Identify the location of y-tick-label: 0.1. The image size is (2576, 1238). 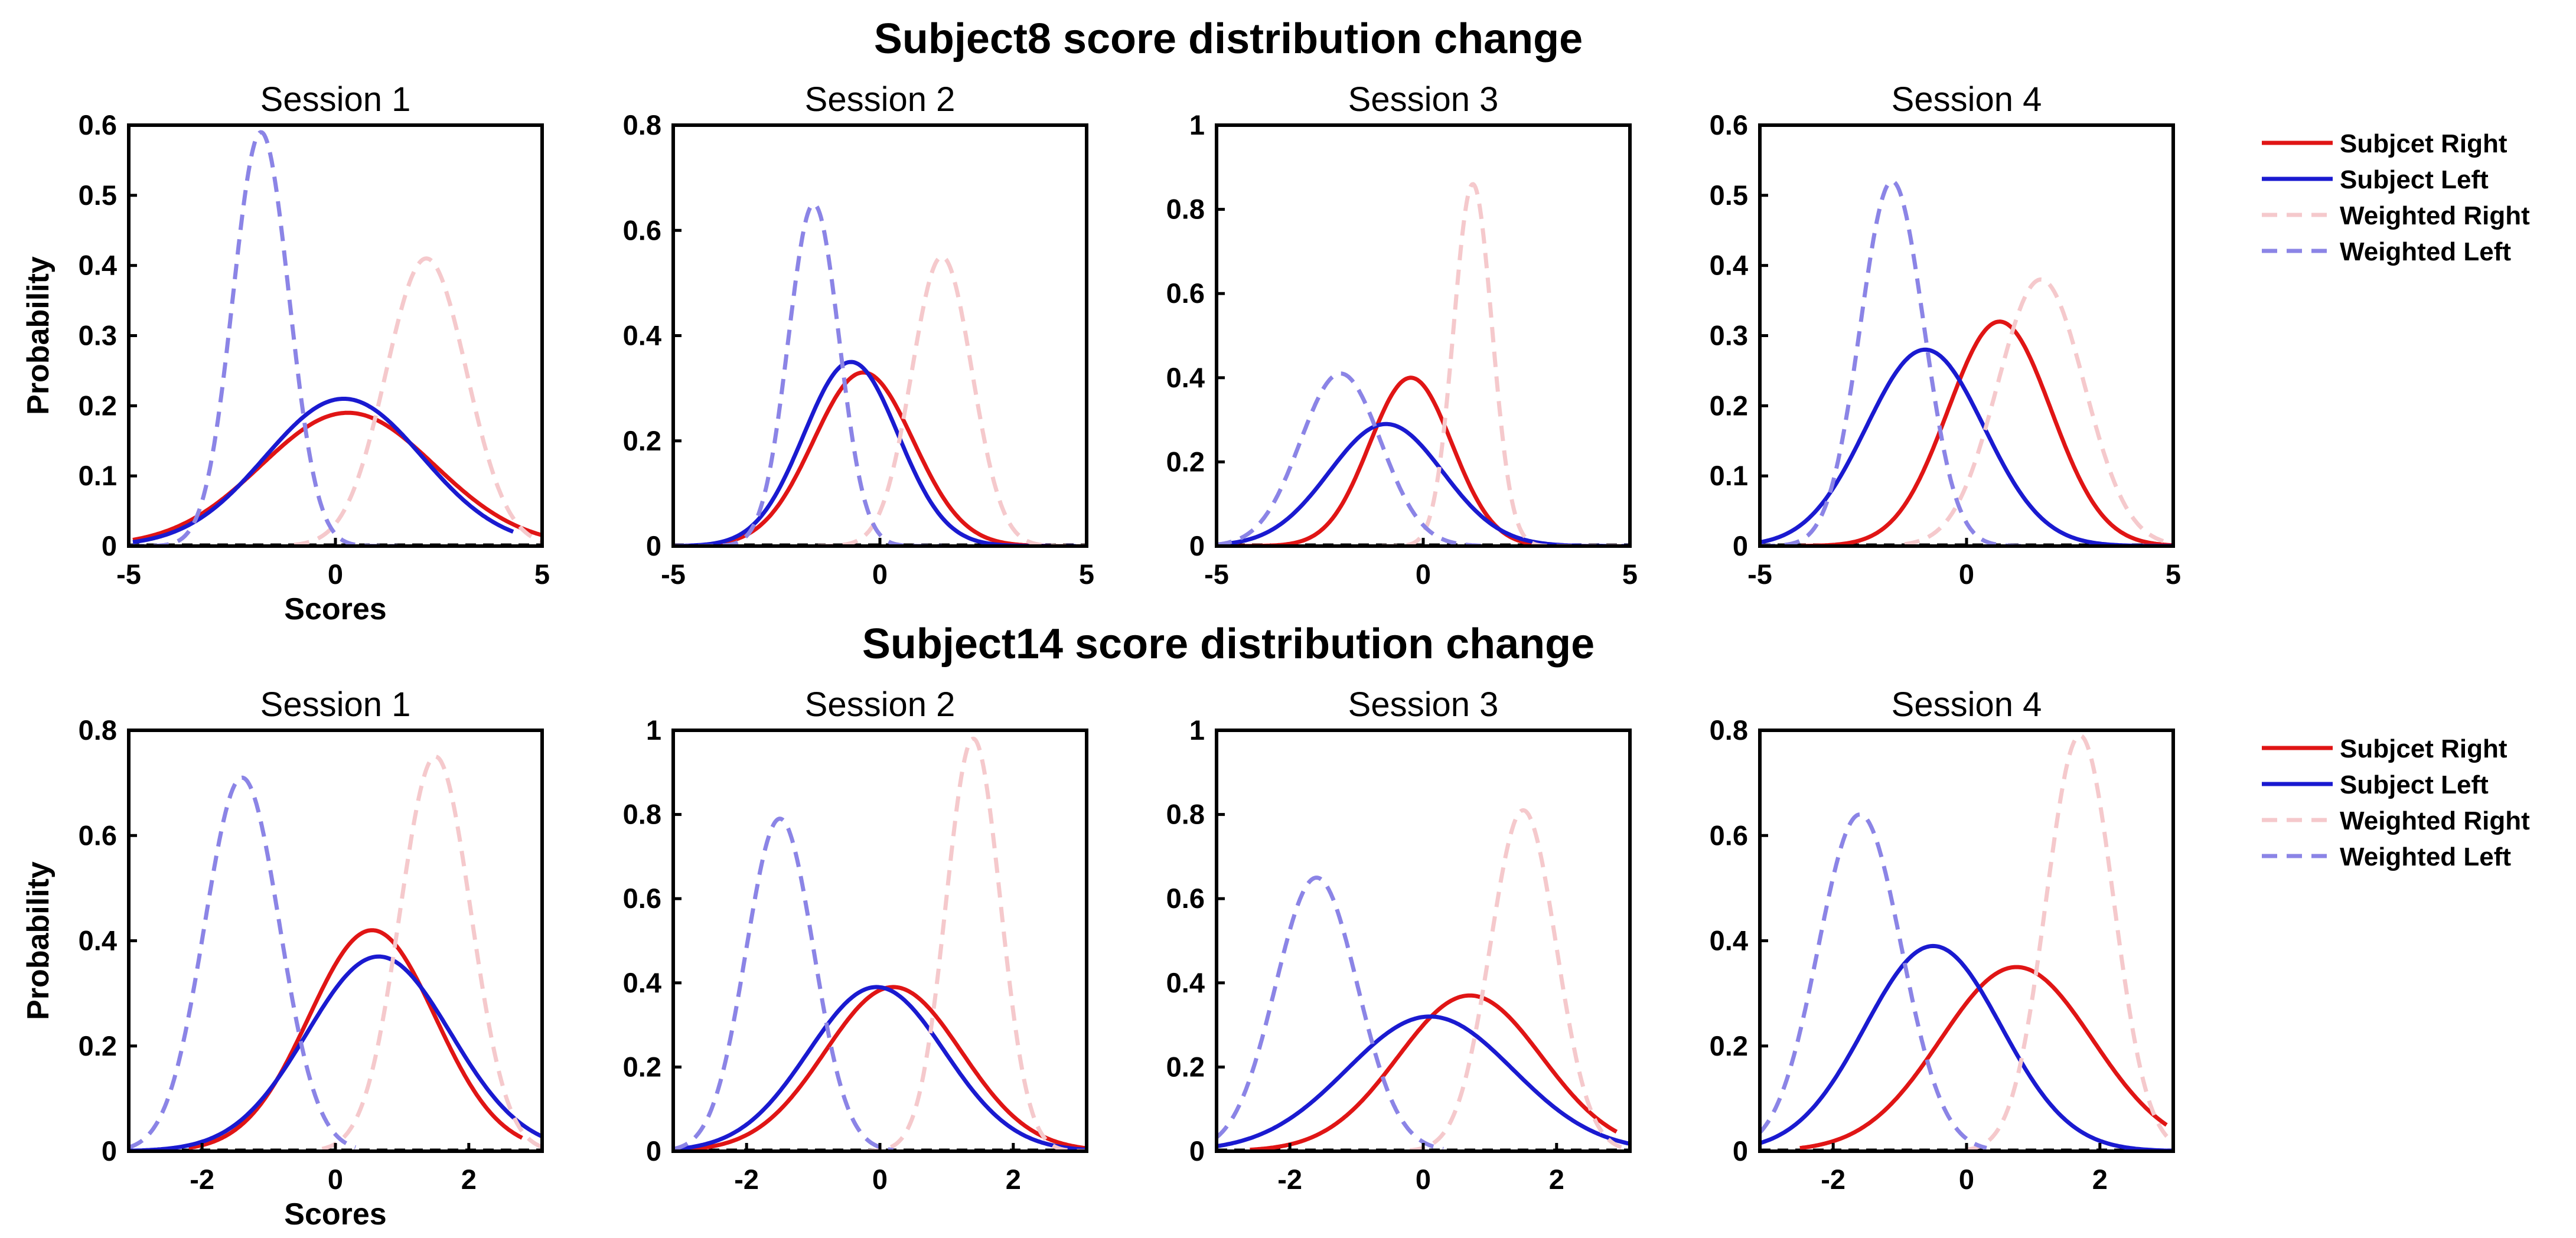
(1729, 475).